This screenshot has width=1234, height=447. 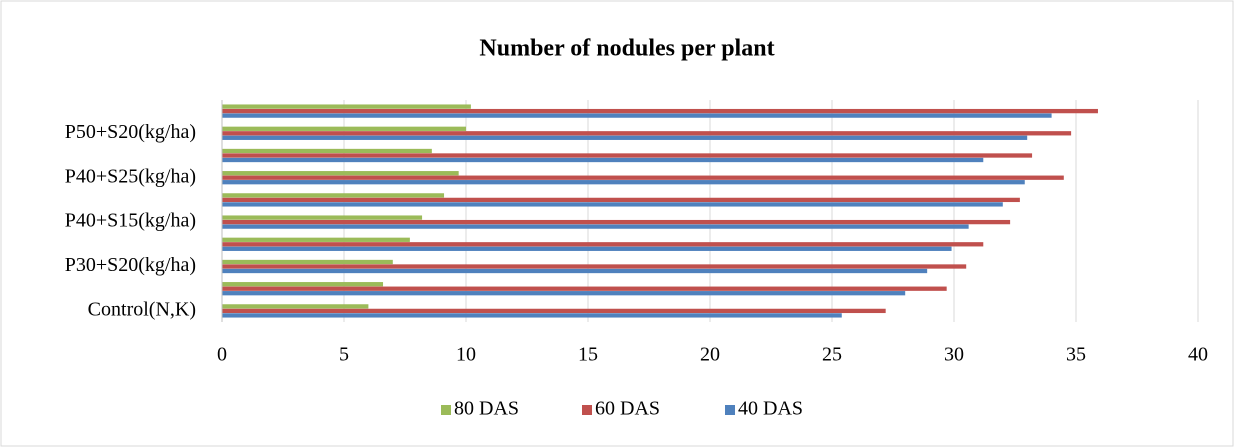 What do you see at coordinates (130, 132) in the screenshot?
I see `y-tick-label: P50+S20(kg/ha)` at bounding box center [130, 132].